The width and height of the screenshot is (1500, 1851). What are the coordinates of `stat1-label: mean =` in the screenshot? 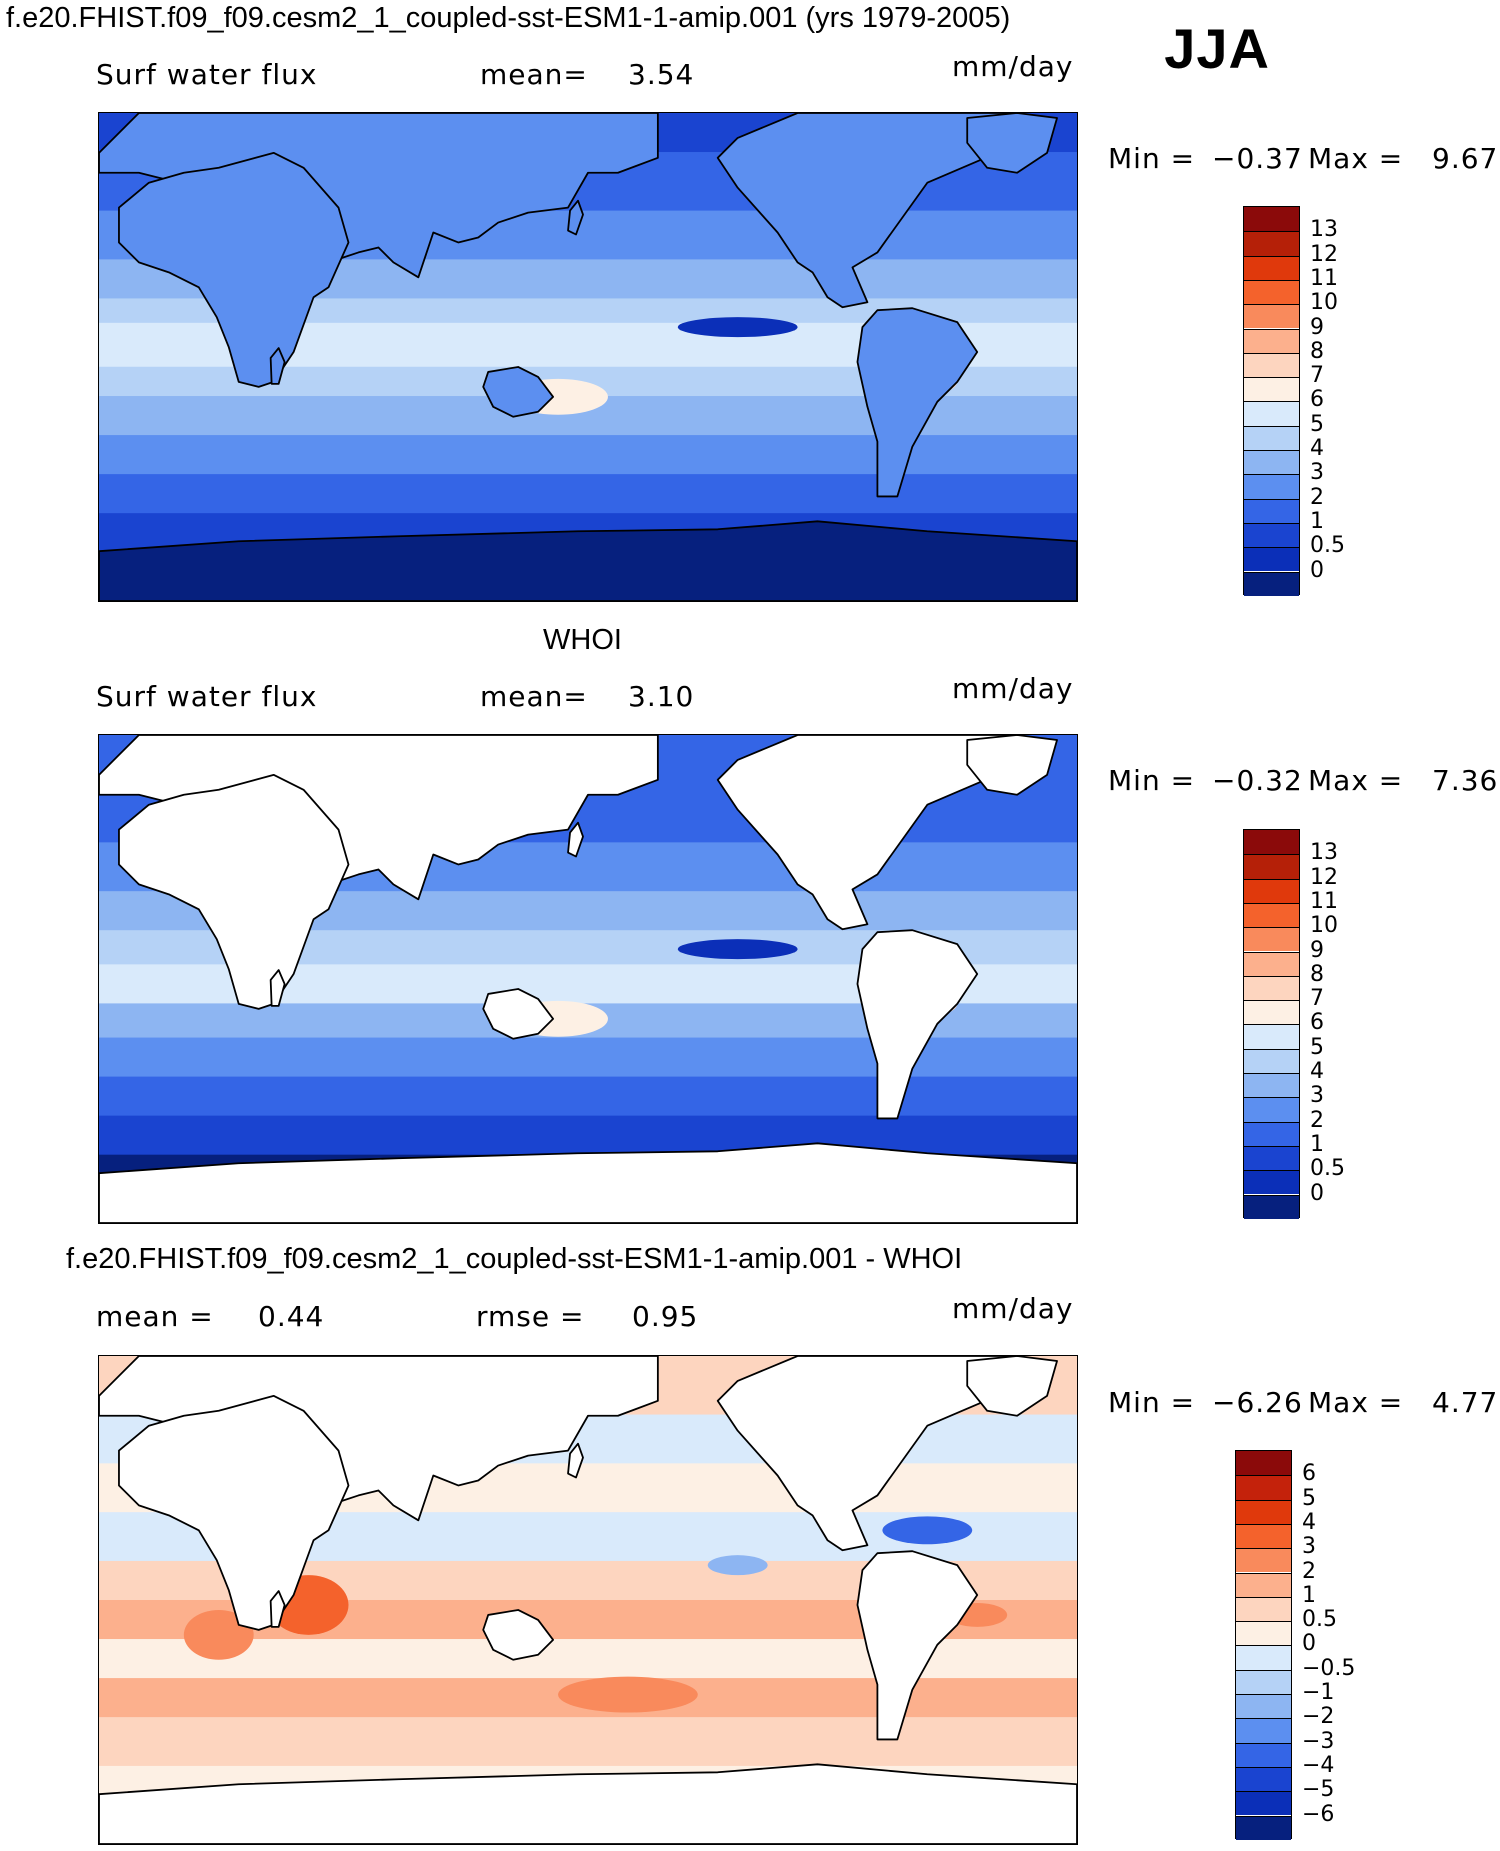 It's located at (155, 1316).